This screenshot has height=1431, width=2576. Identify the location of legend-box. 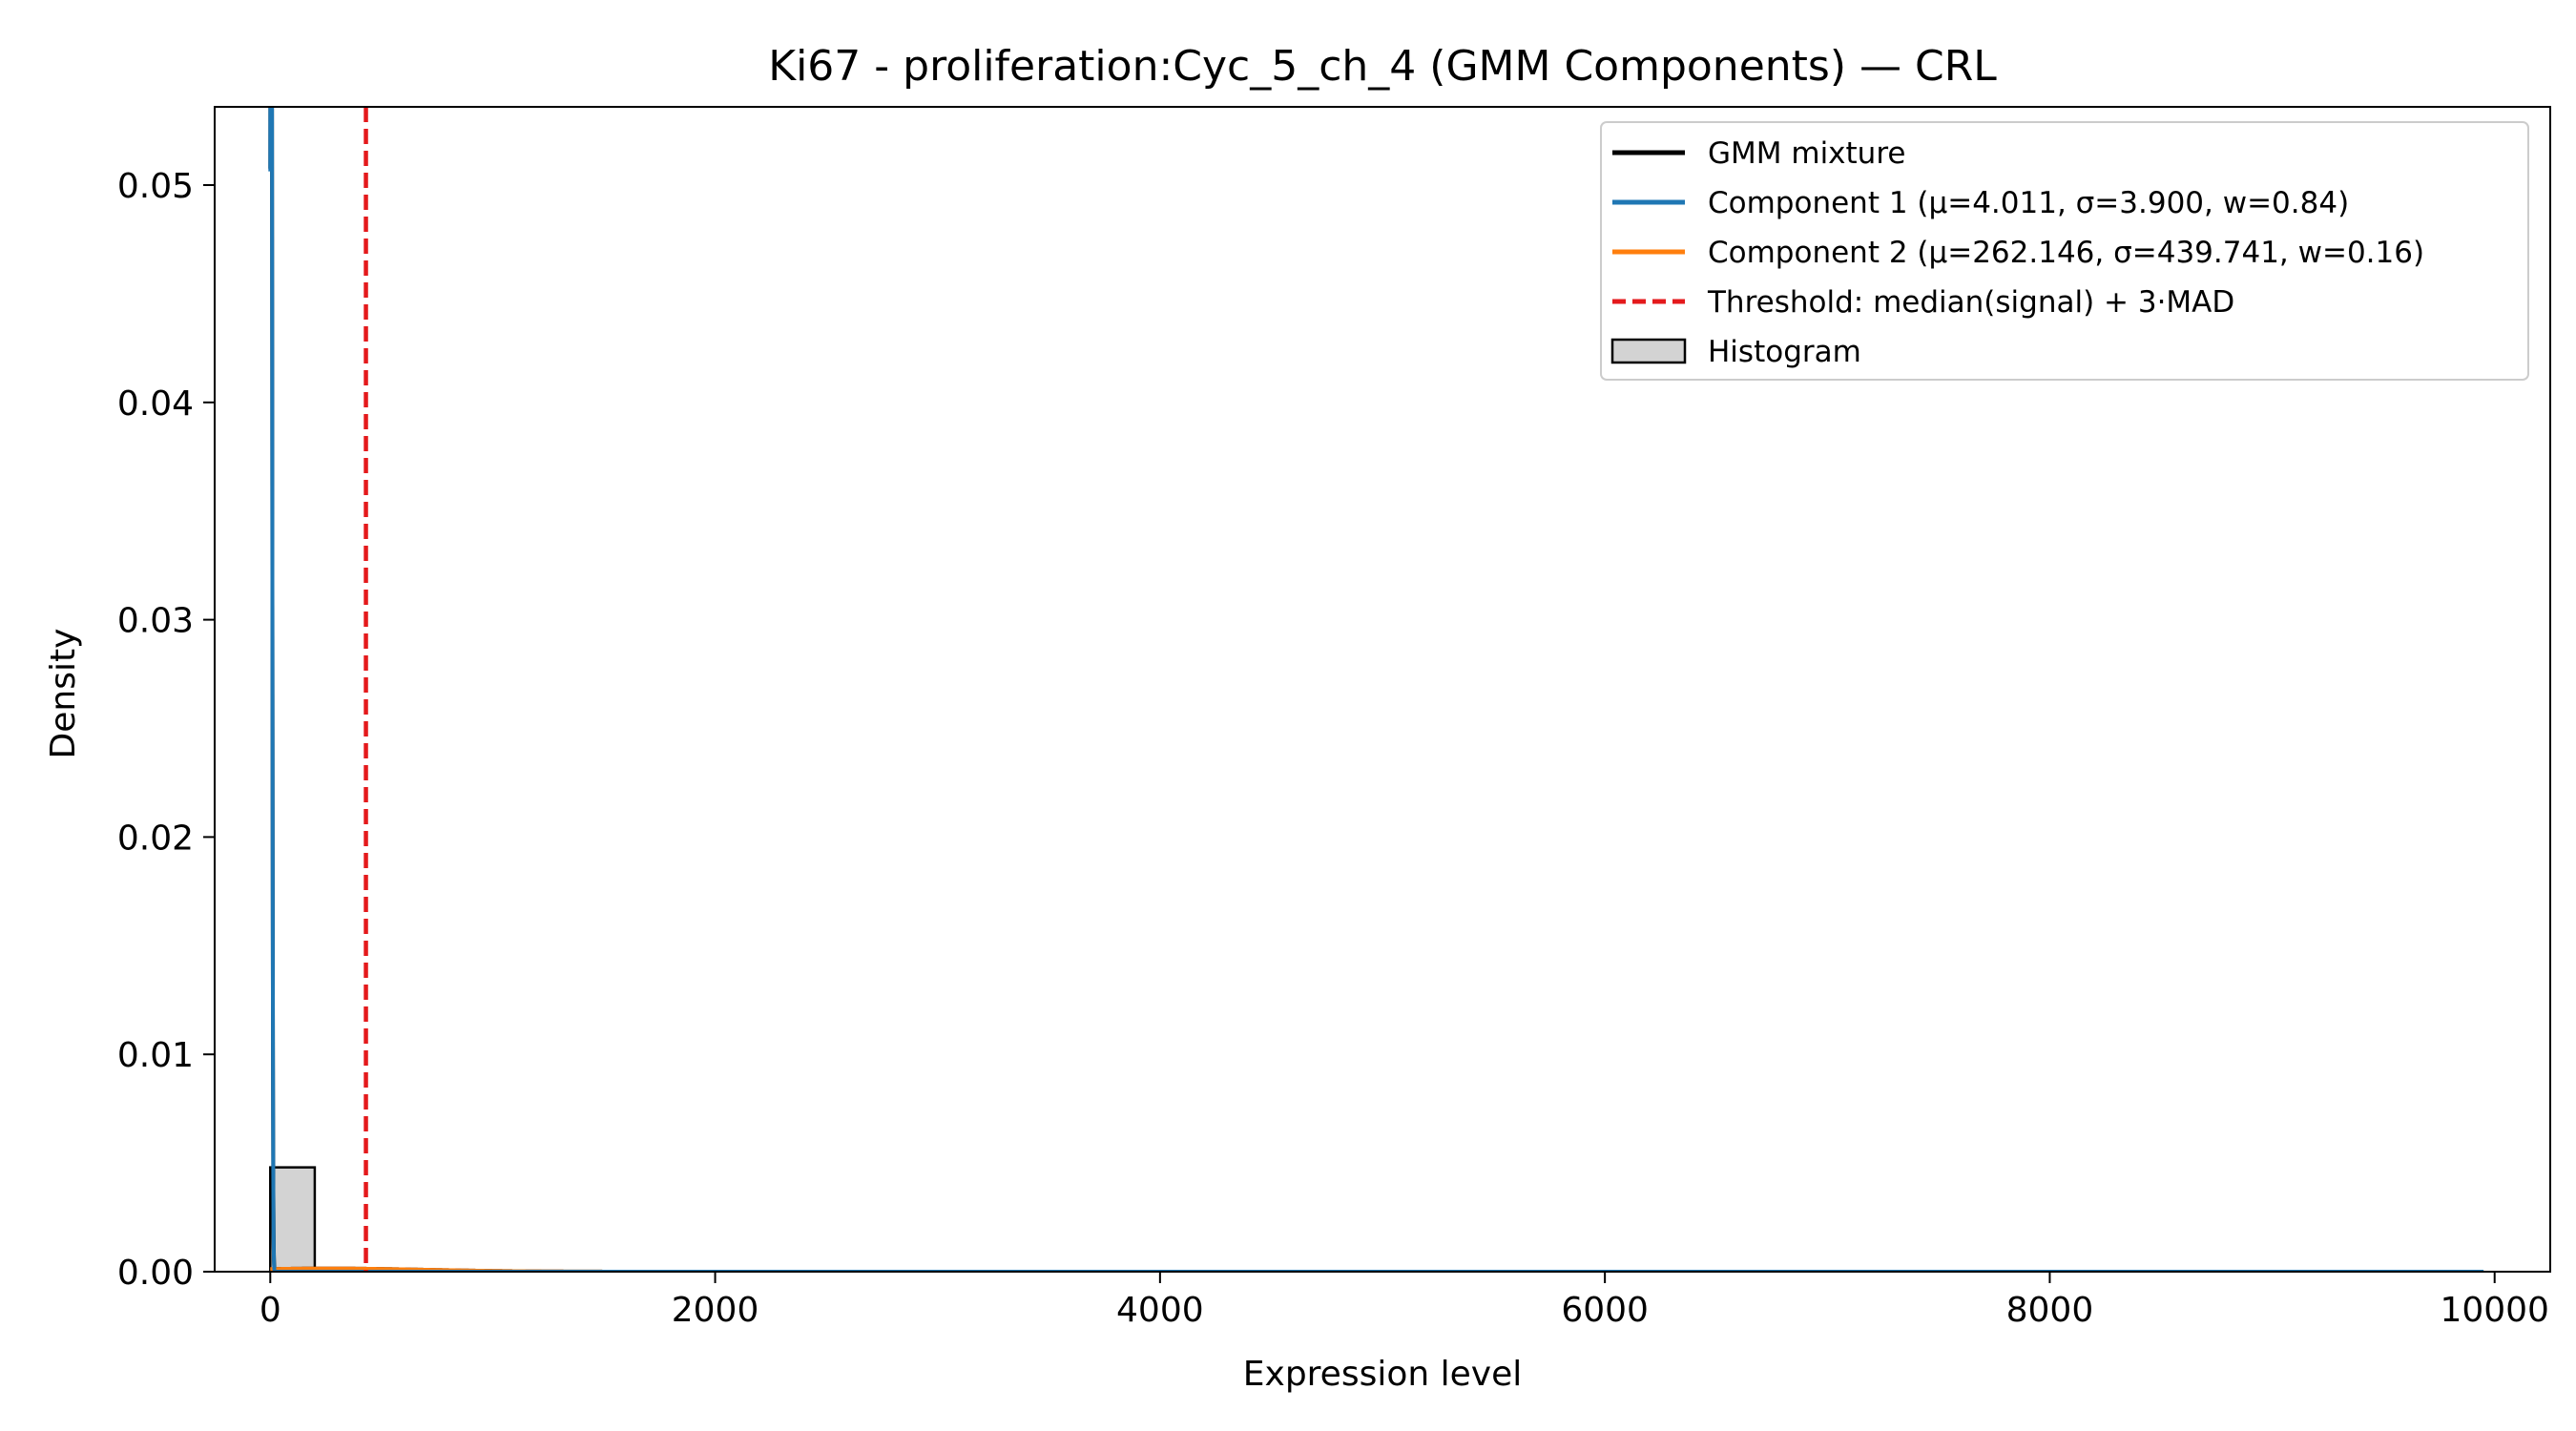
(2064, 251).